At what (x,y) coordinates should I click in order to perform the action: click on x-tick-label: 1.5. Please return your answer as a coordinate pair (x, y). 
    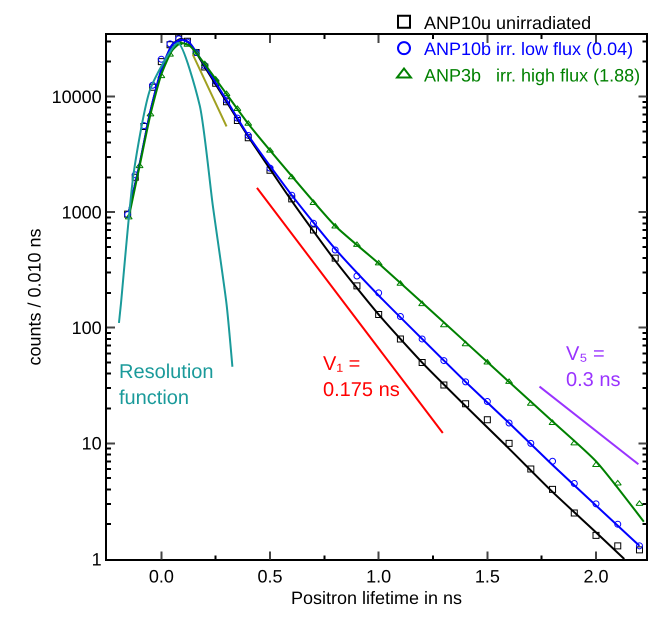
    Looking at the image, I should click on (487, 576).